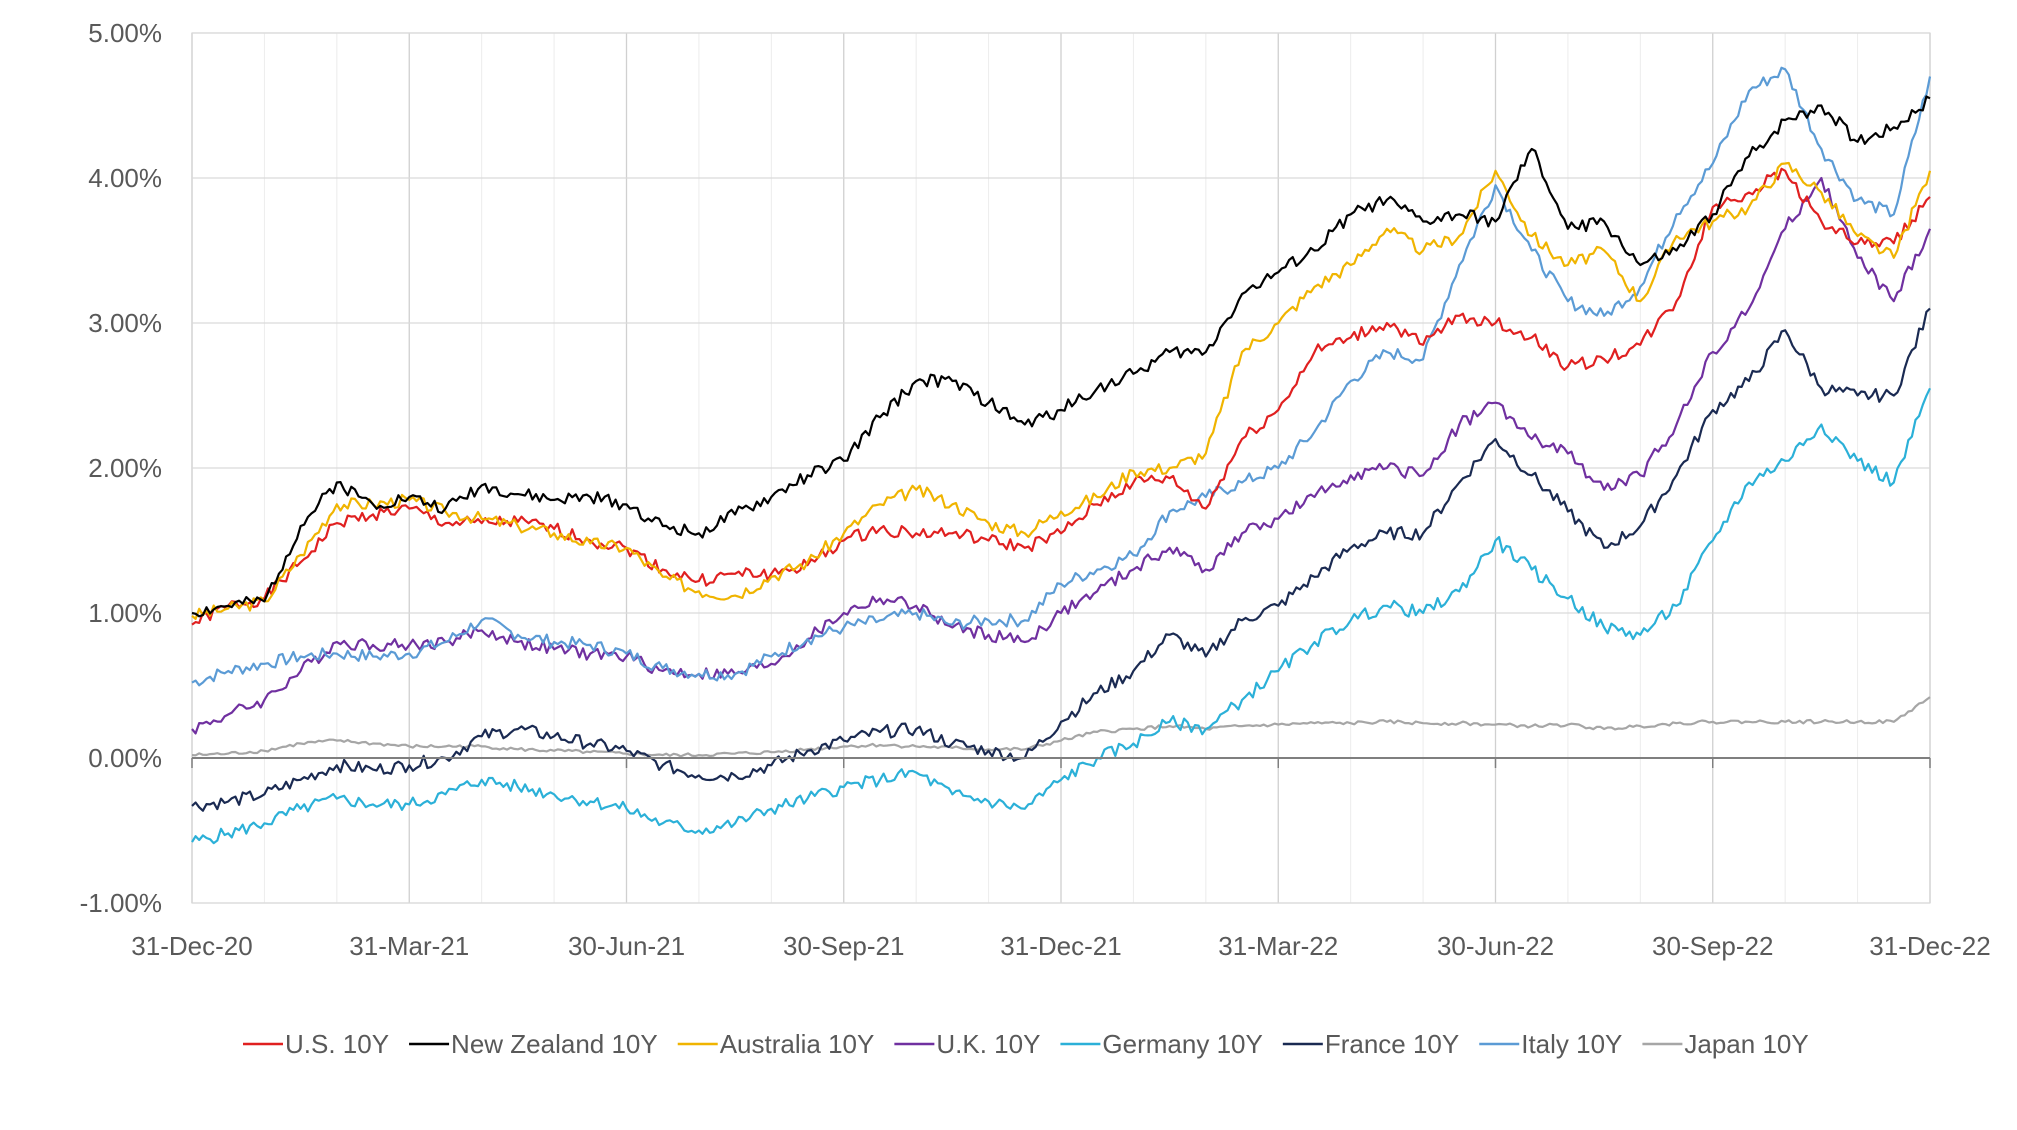  What do you see at coordinates (1746, 1044) in the screenshot?
I see `legend-label: Japan 10Y` at bounding box center [1746, 1044].